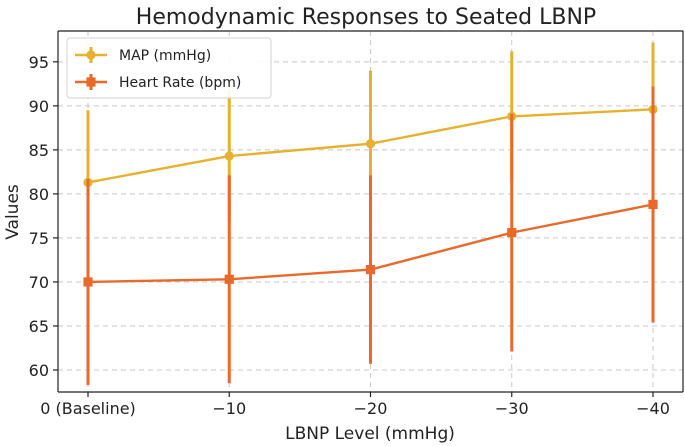 The width and height of the screenshot is (685, 446). I want to click on legend: MAP (mmHg) Heart Rate (bpm), so click(169, 68).